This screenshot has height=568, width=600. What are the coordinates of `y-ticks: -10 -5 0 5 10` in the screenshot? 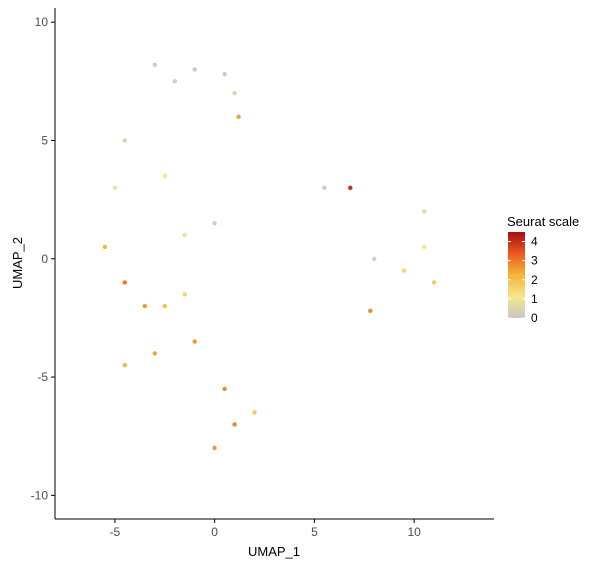 It's located at (43, 258).